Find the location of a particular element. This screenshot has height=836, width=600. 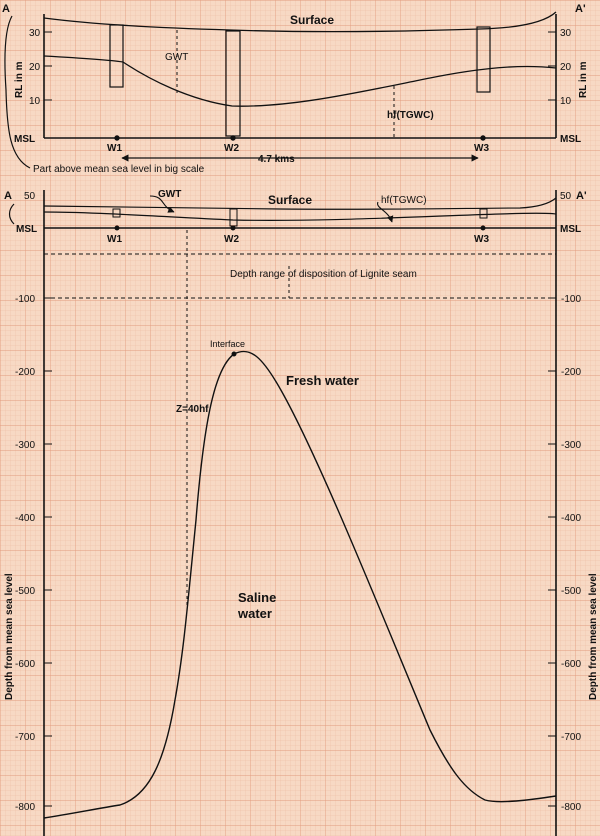

top-distance-label: 4.7 kms is located at coordinates (276, 159).